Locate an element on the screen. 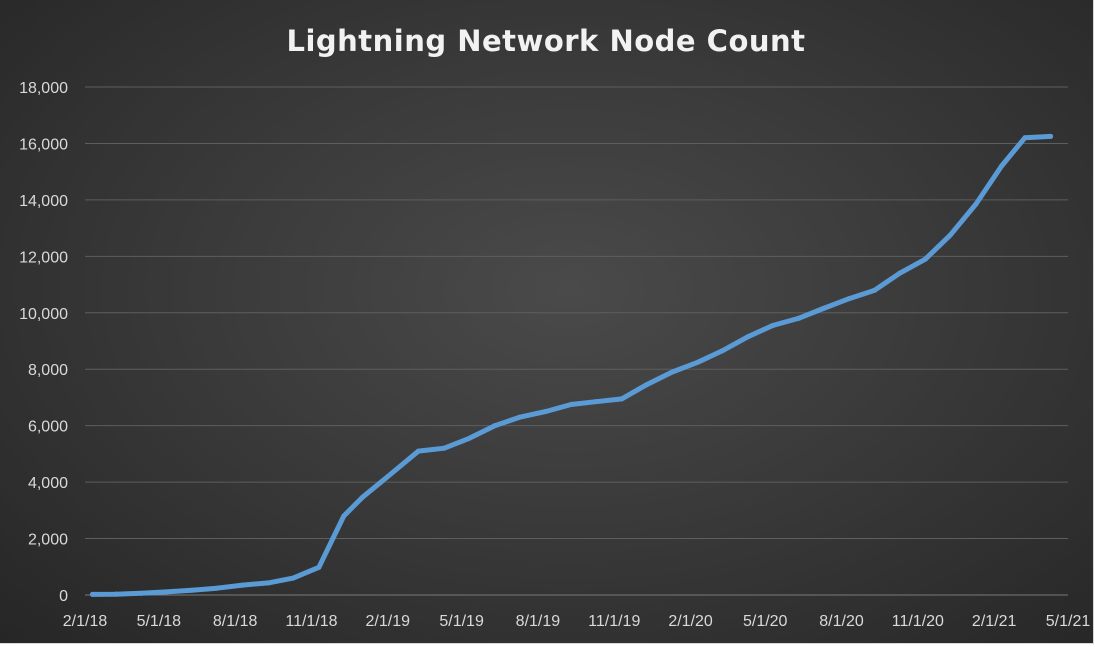 Image resolution: width=1095 pixels, height=647 pixels. y-tick-label: 14,000 is located at coordinates (43, 201).